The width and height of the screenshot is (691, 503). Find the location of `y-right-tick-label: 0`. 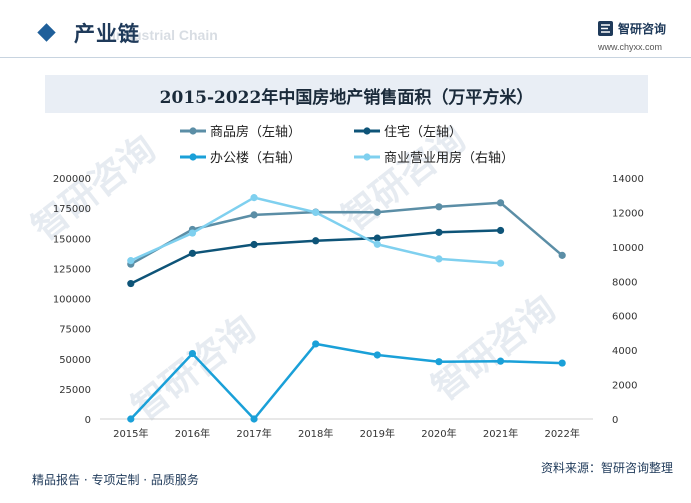

y-right-tick-label: 0 is located at coordinates (615, 420).